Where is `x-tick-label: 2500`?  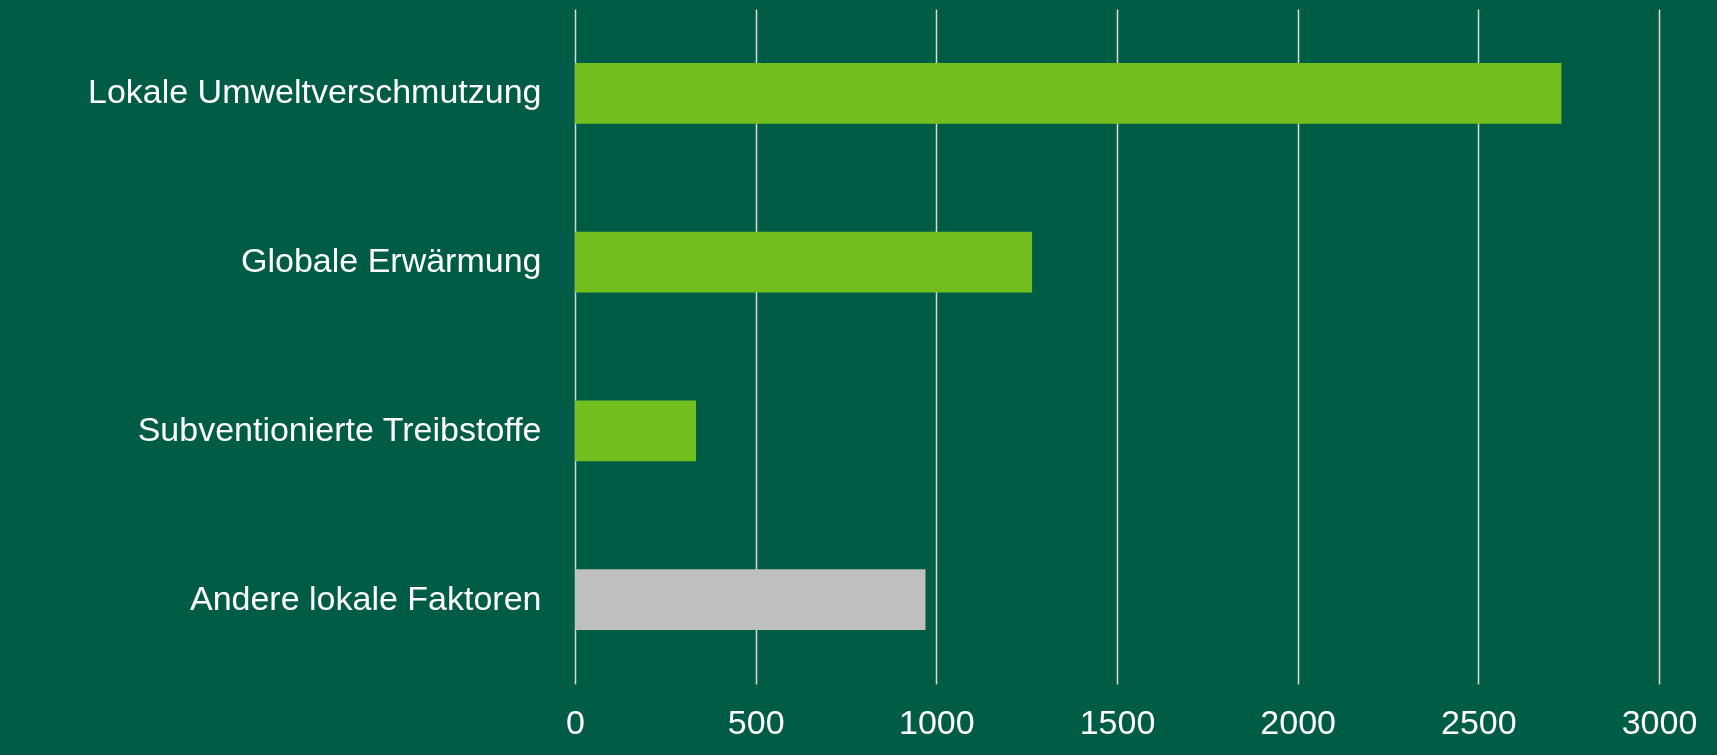 x-tick-label: 2500 is located at coordinates (1479, 721).